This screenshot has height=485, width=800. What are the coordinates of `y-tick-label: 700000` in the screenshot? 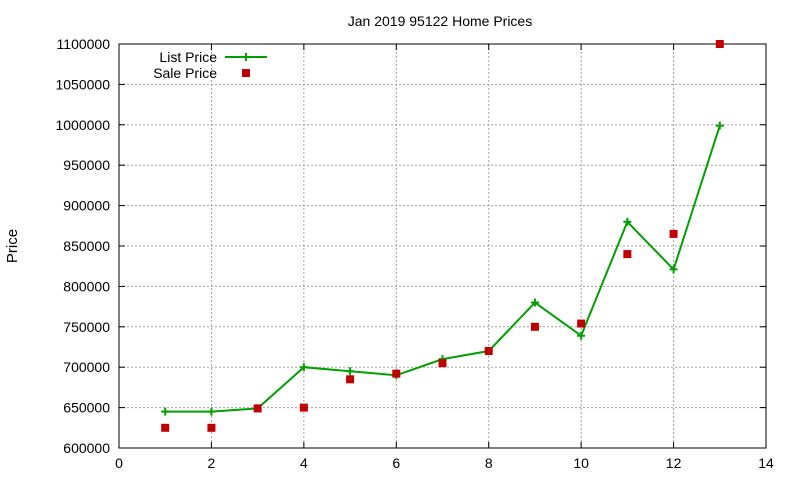 It's located at (86, 367).